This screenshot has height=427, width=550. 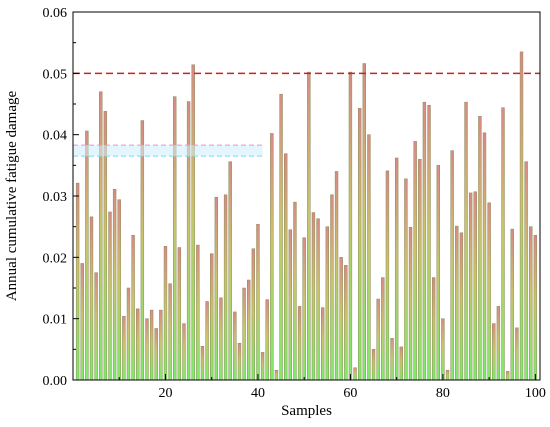 I want to click on reference-band-fill, so click(x=168, y=151).